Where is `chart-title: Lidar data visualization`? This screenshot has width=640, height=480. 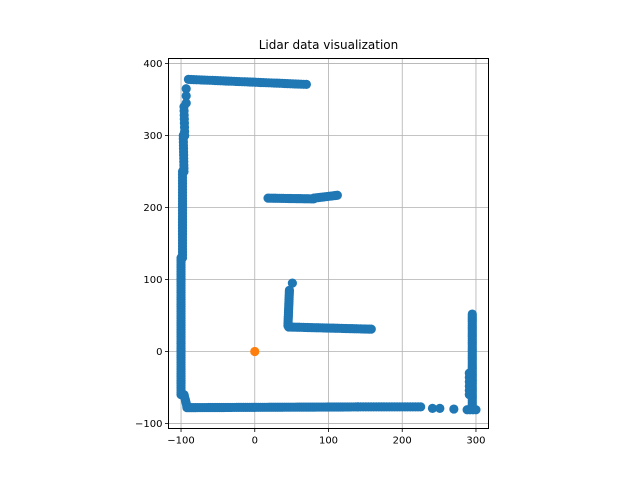
chart-title: Lidar data visualization is located at coordinates (329, 45).